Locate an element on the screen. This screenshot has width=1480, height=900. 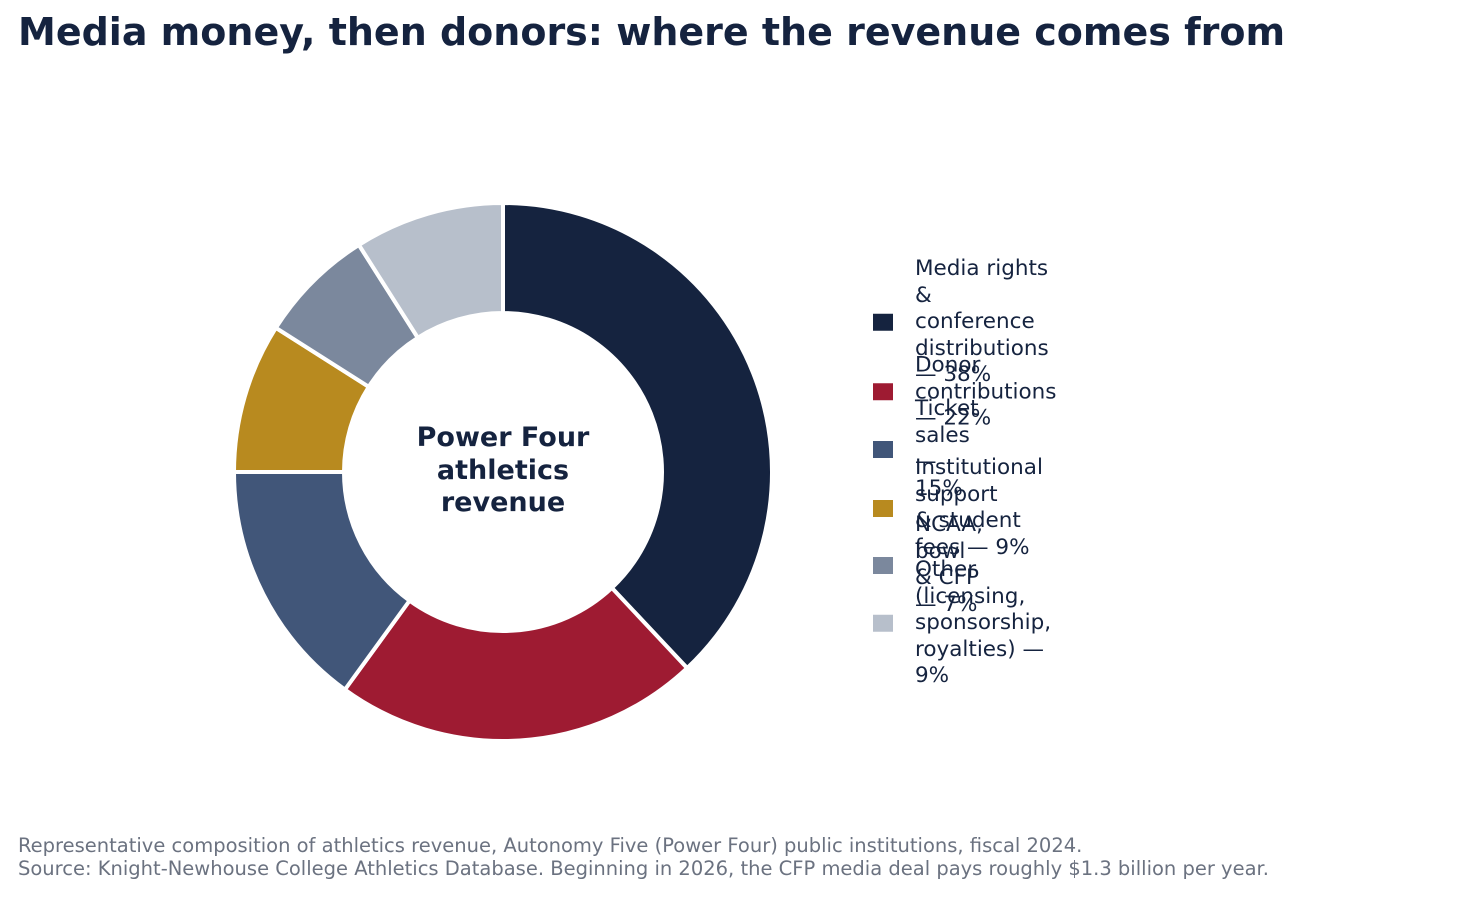
center-label-line-1: Power Four is located at coordinates (503, 437).